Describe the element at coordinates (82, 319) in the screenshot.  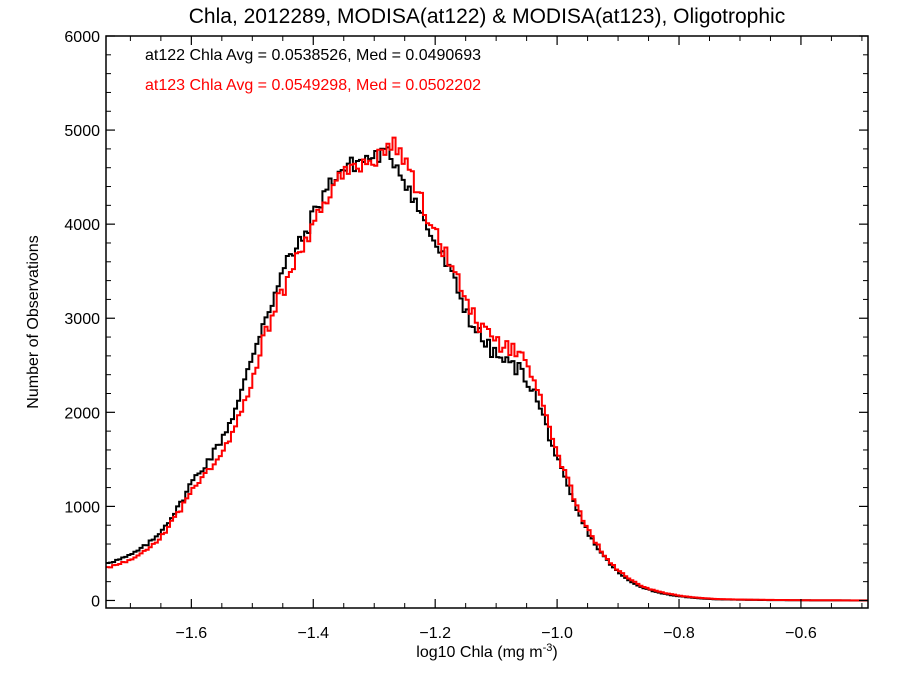
I see `y-tick-label: 3000` at that location.